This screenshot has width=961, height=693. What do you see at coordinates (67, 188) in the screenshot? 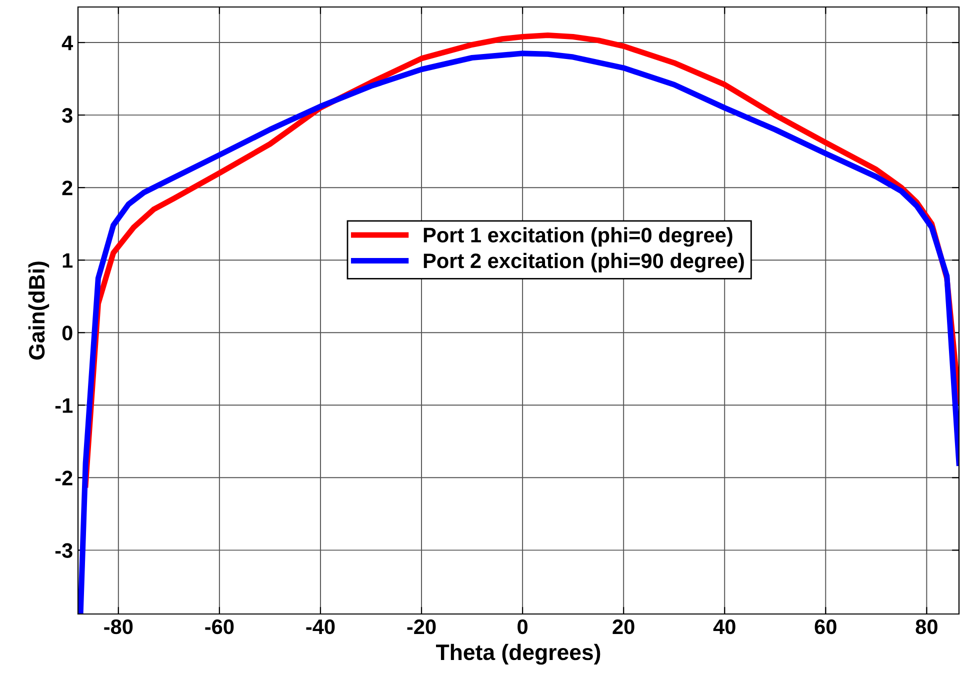
I see `y-tick-label: 2` at bounding box center [67, 188].